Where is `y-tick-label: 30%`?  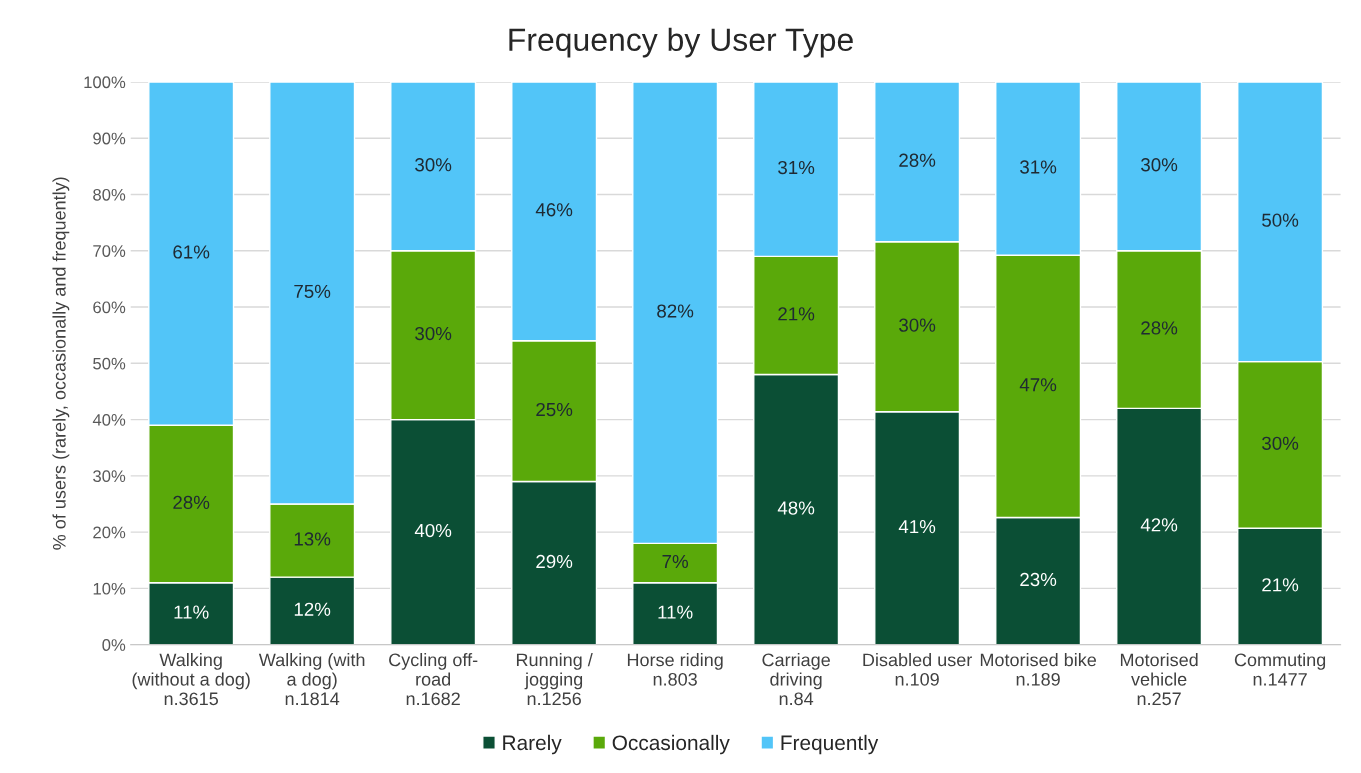 y-tick-label: 30% is located at coordinates (109, 476).